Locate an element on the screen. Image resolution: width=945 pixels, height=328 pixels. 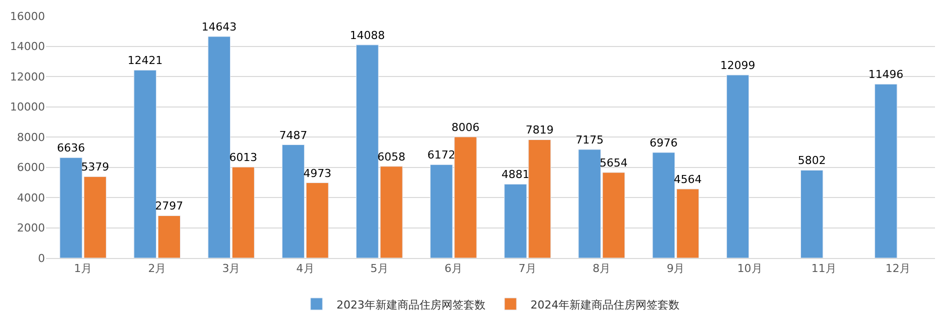
data-label: 7175 is located at coordinates (590, 139).